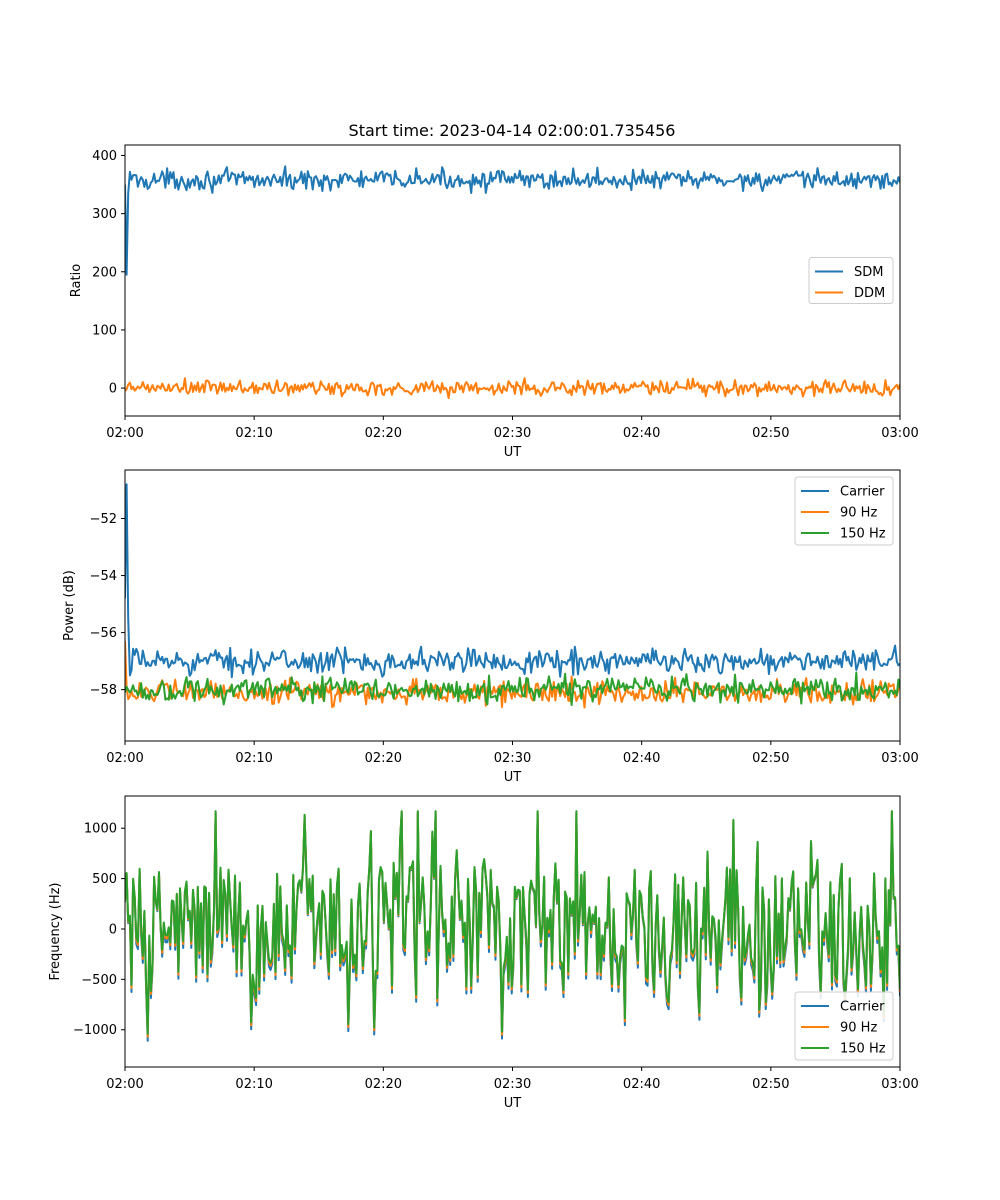 This screenshot has height=1200, width=1000. I want to click on y-axis-label: Ratio, so click(76, 280).